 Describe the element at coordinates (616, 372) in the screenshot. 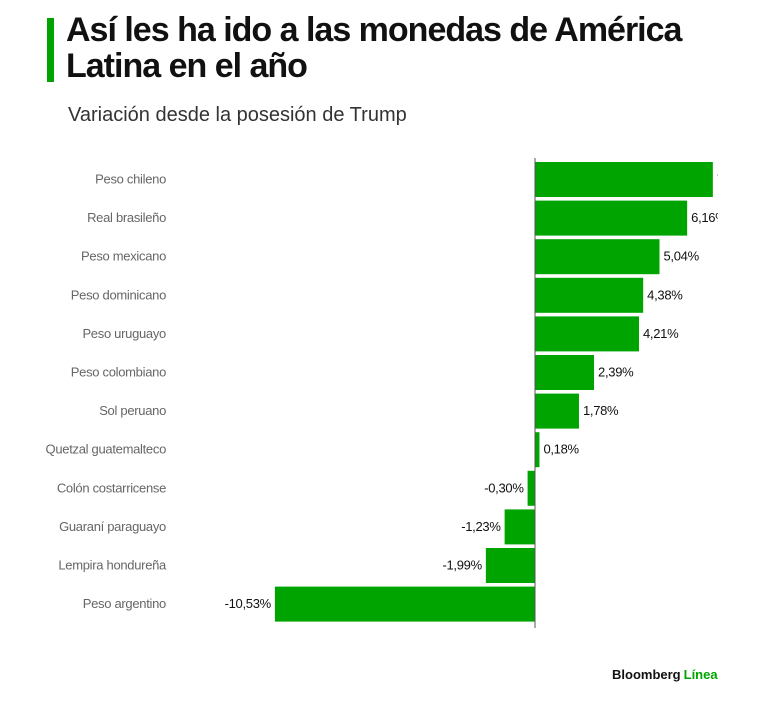

I see `value-label: 2,39%` at that location.